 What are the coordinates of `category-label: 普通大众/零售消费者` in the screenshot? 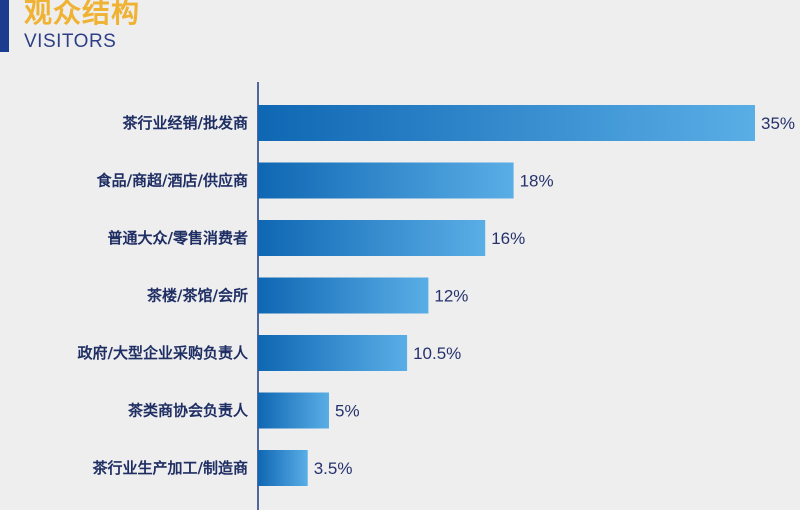 It's located at (178, 238).